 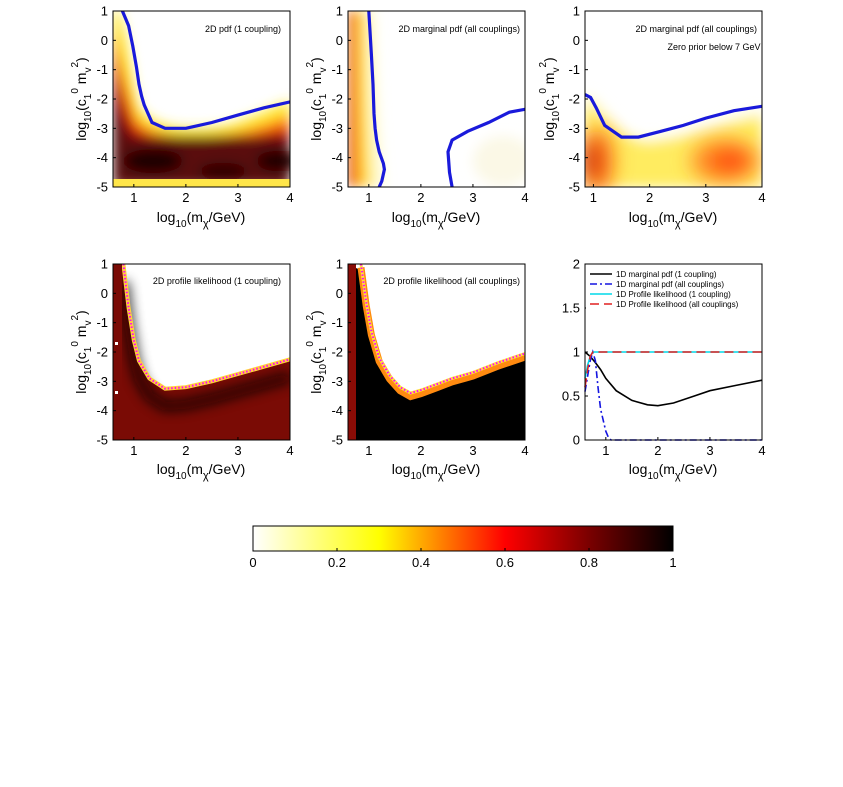 What do you see at coordinates (696, 29) in the screenshot?
I see `panel-annotation: 2D marginal pdf (all couplings)` at bounding box center [696, 29].